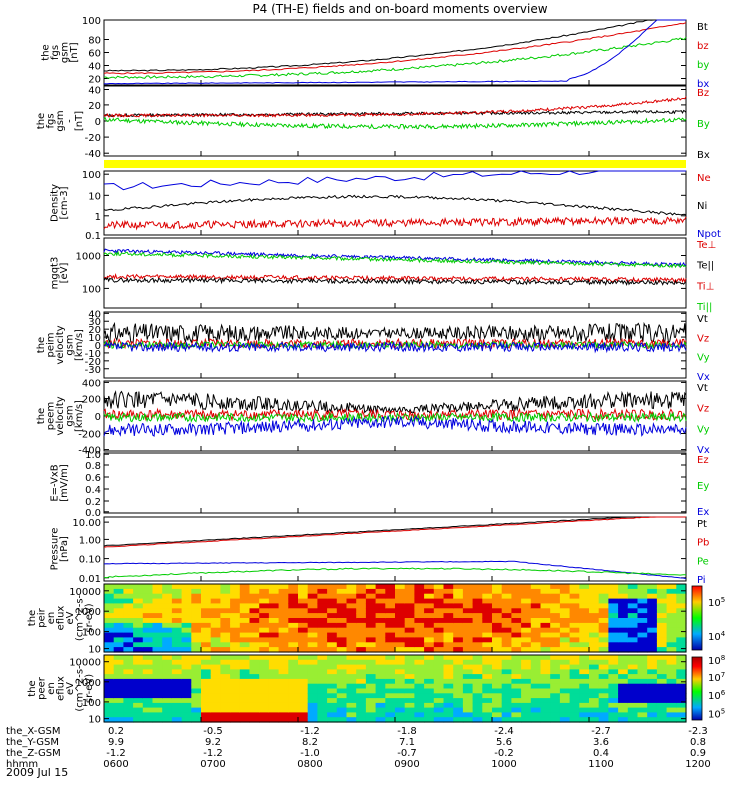  I want to click on peem_velocity-ytick-1: 200, so click(91, 400).